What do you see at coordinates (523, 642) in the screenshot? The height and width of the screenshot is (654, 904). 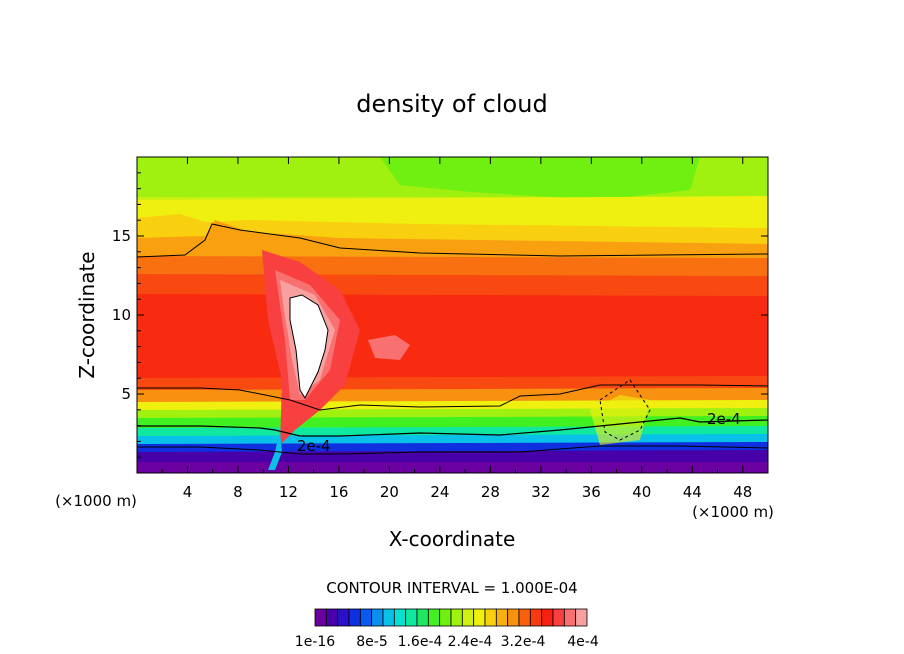 I see `colorbar-label: 3.2e-4` at bounding box center [523, 642].